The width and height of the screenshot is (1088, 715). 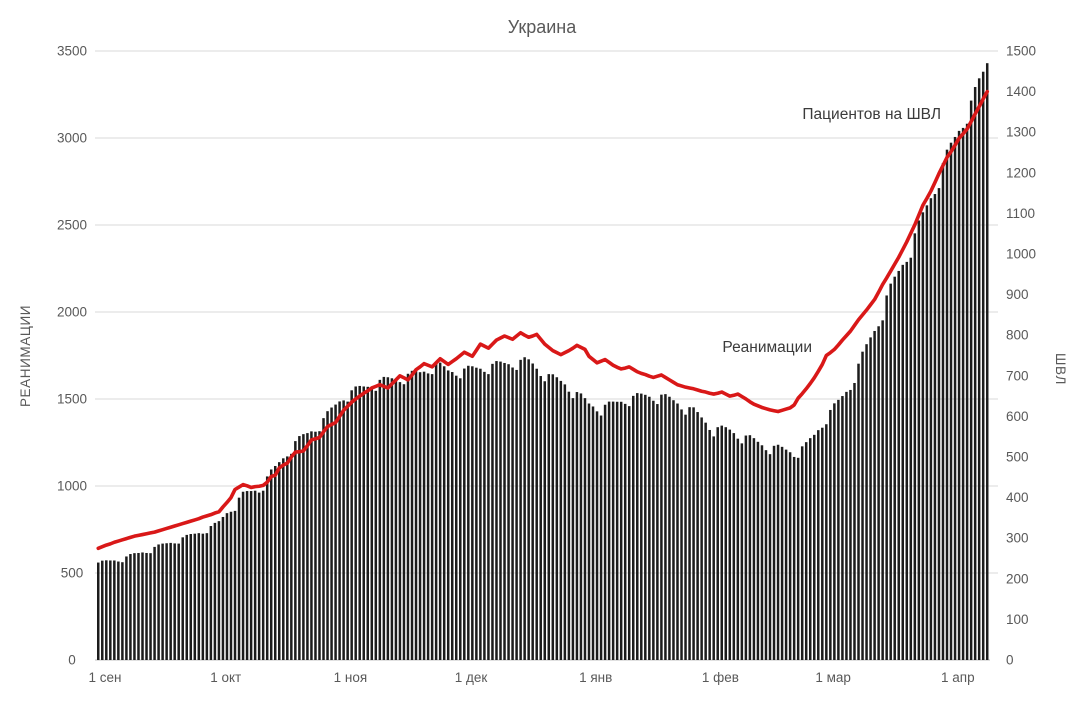 What do you see at coordinates (1021, 172) in the screenshot?
I see `right-axis-tick-label: 1200` at bounding box center [1021, 172].